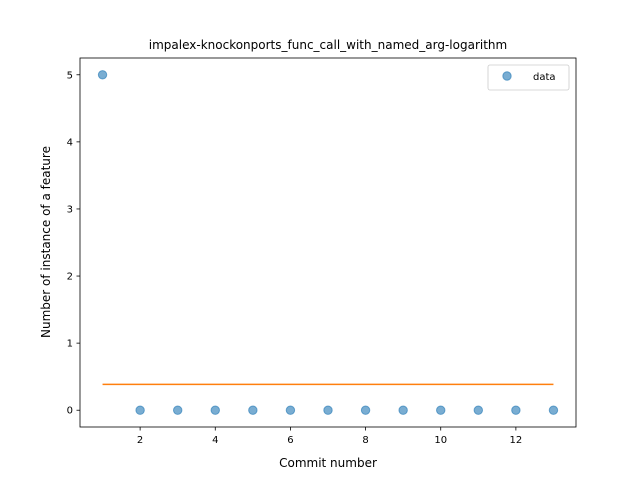  What do you see at coordinates (440, 440) in the screenshot?
I see `x-tick-label-10: 10` at bounding box center [440, 440].